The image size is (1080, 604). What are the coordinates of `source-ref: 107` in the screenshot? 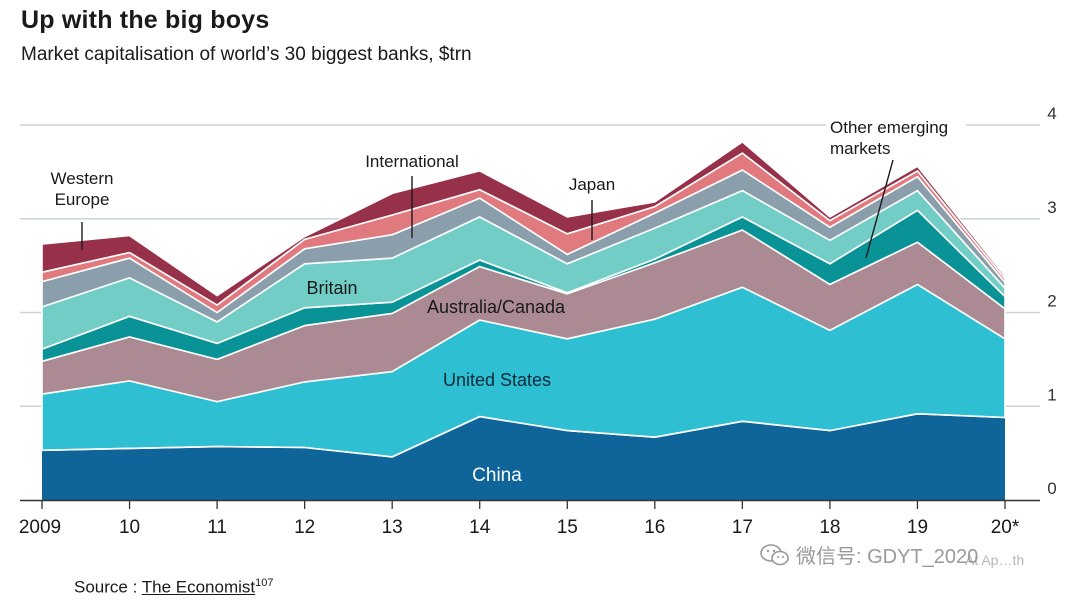 It's located at (264, 583).